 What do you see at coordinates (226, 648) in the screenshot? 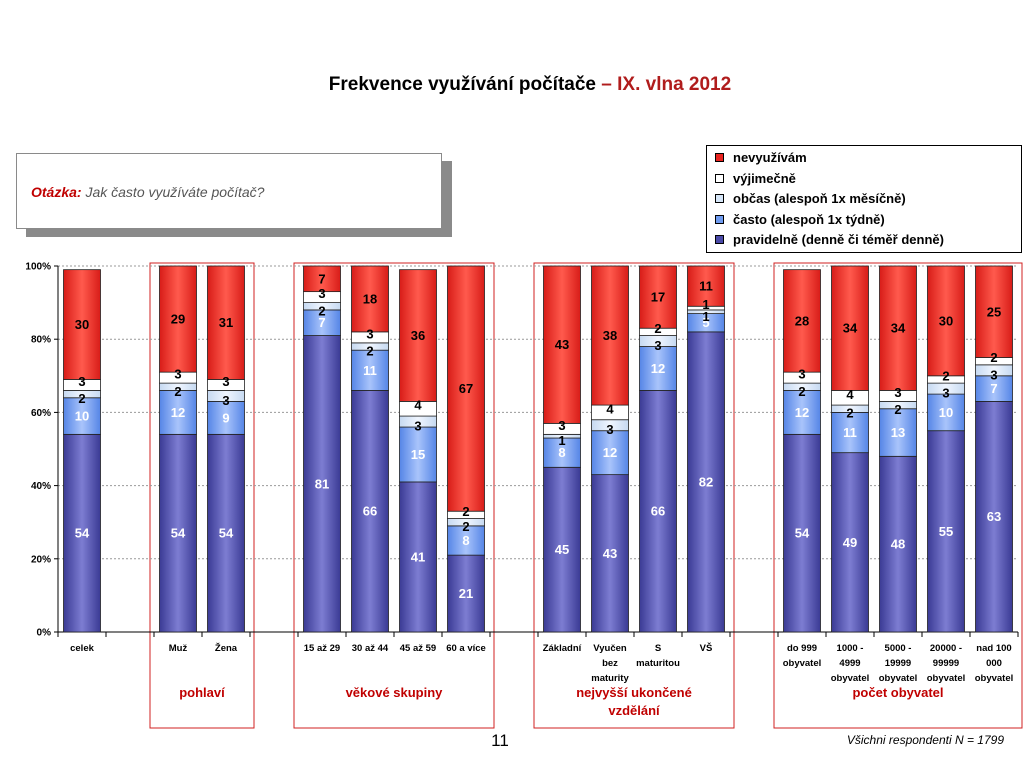
I see `category-label: Žena` at bounding box center [226, 648].